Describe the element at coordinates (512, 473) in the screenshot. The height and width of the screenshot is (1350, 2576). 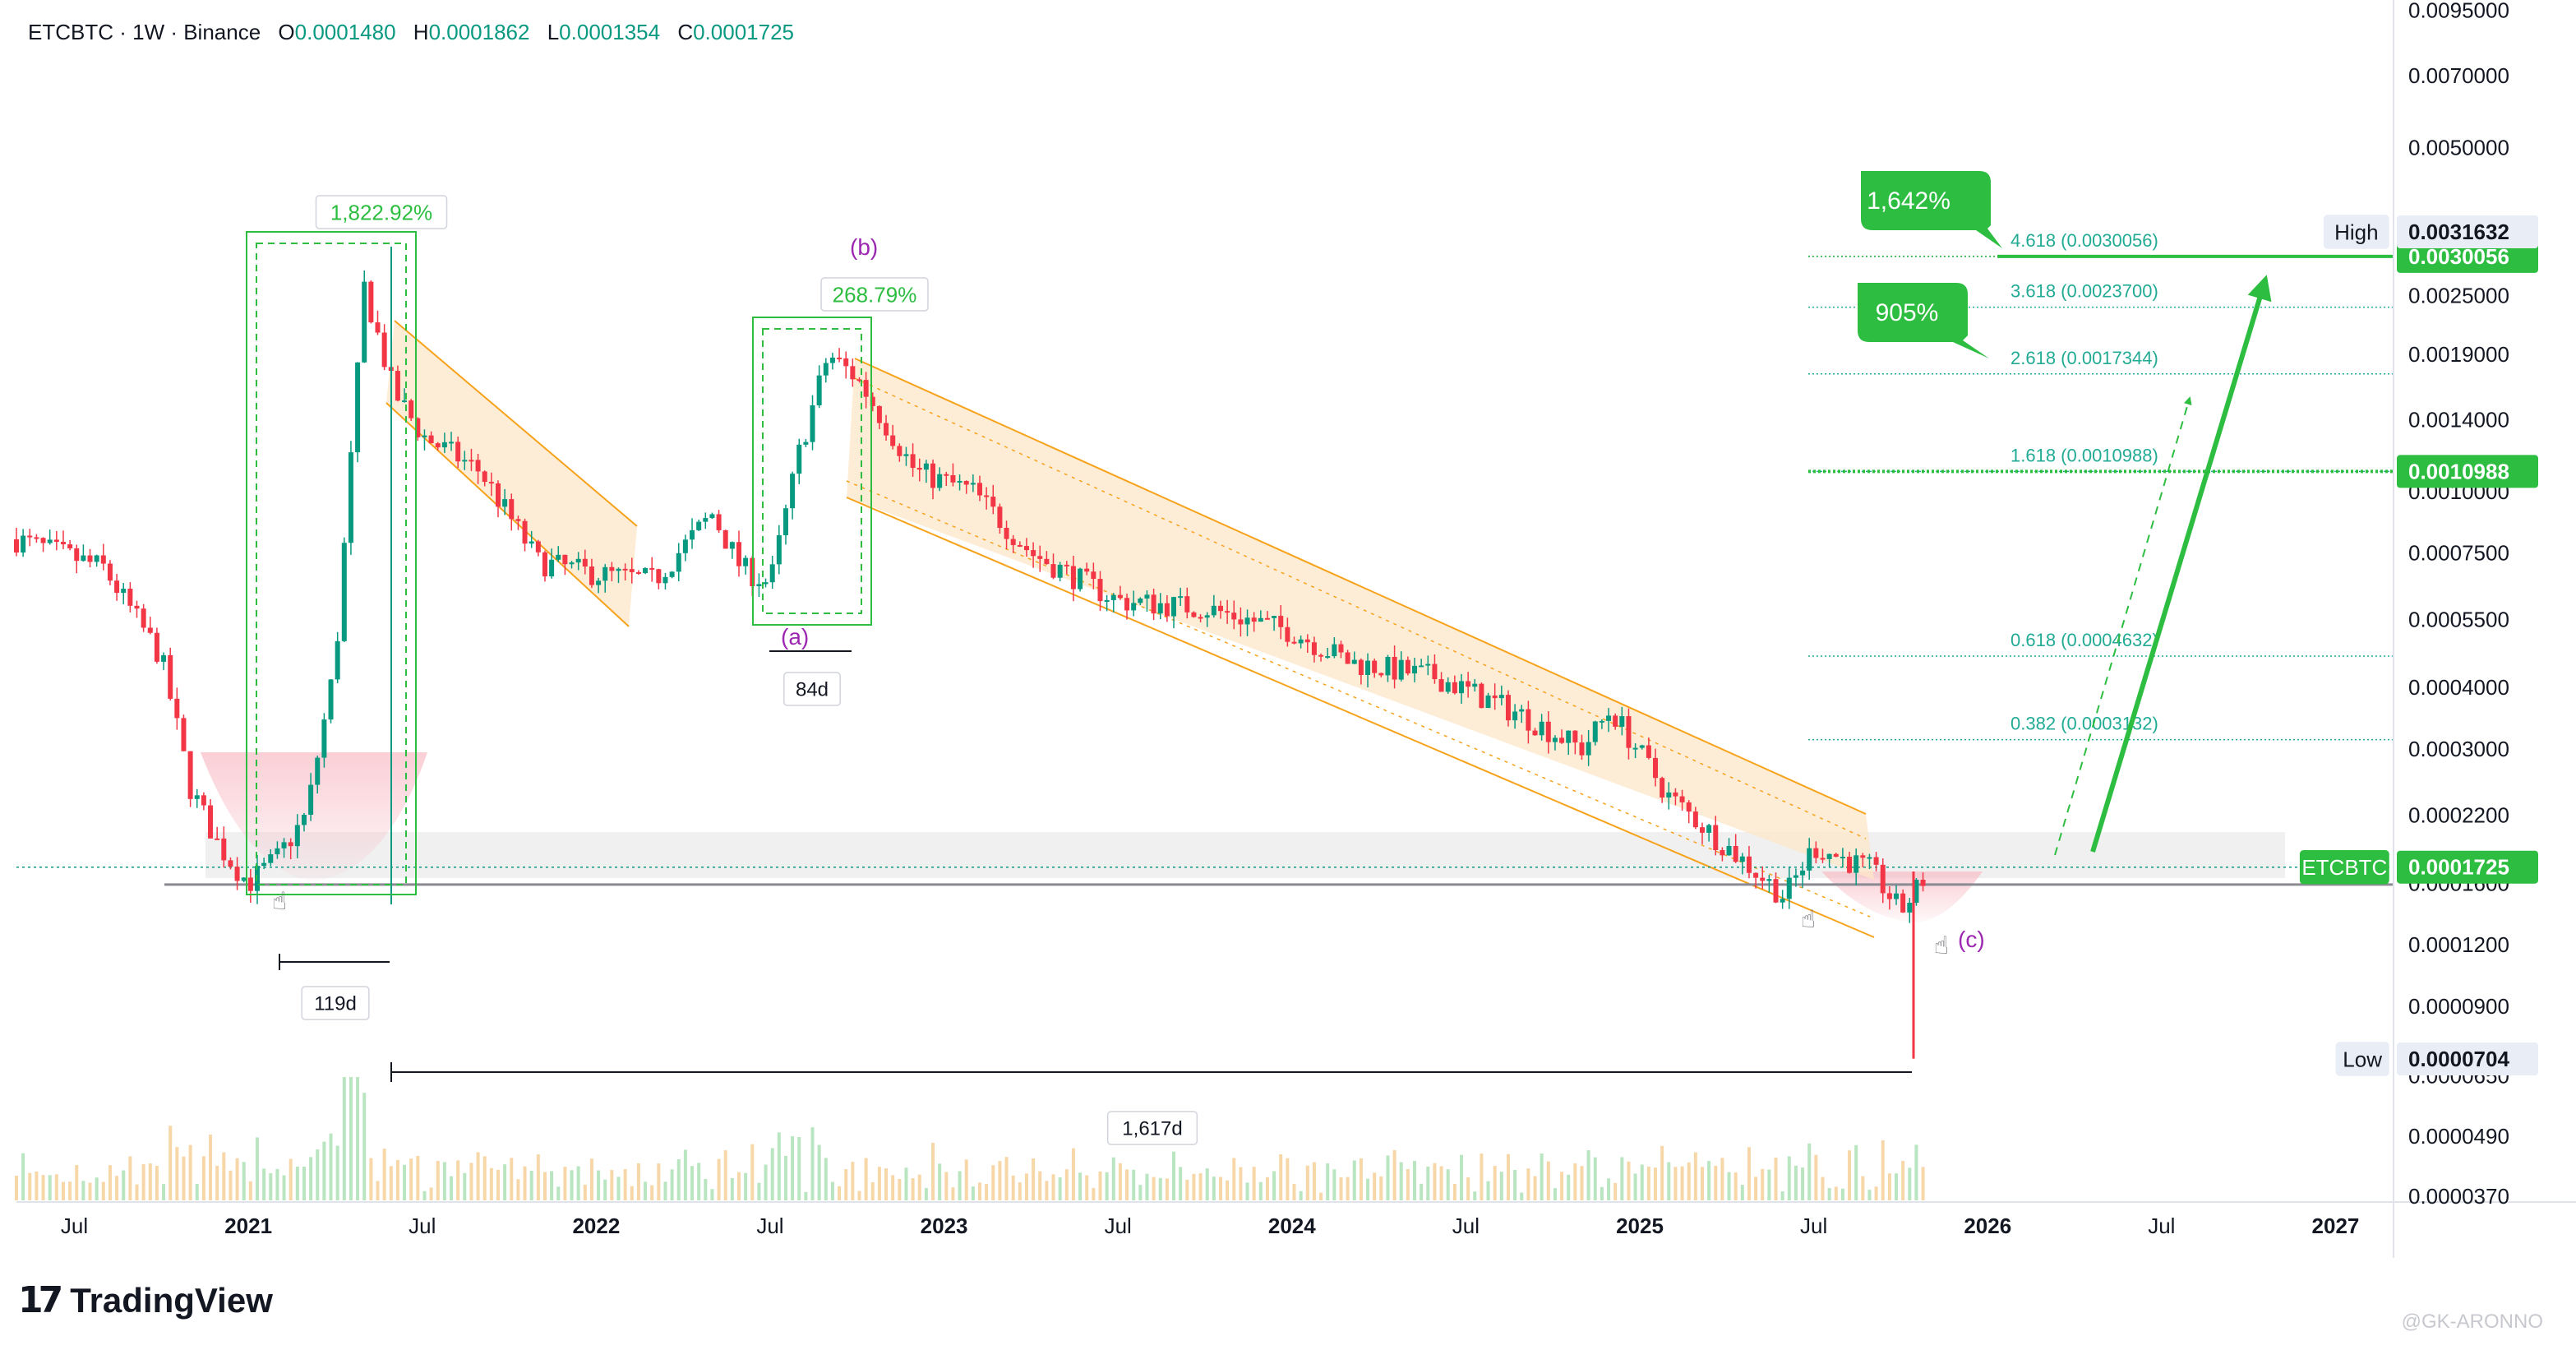
I see `descending-channel-small` at that location.